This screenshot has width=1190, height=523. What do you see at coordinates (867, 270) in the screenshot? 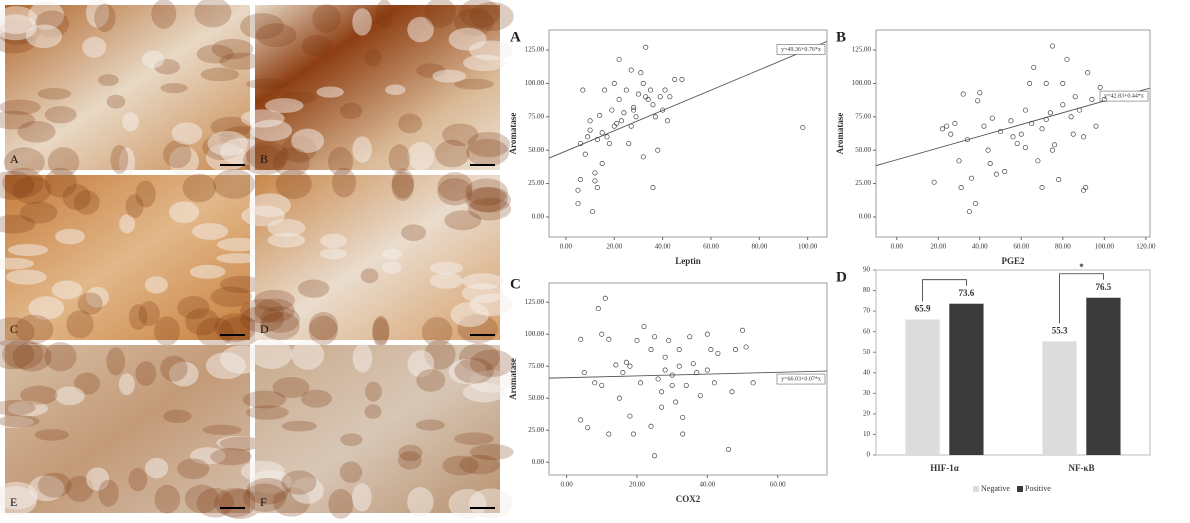
I see `y-tick-label: 90` at bounding box center [867, 270].